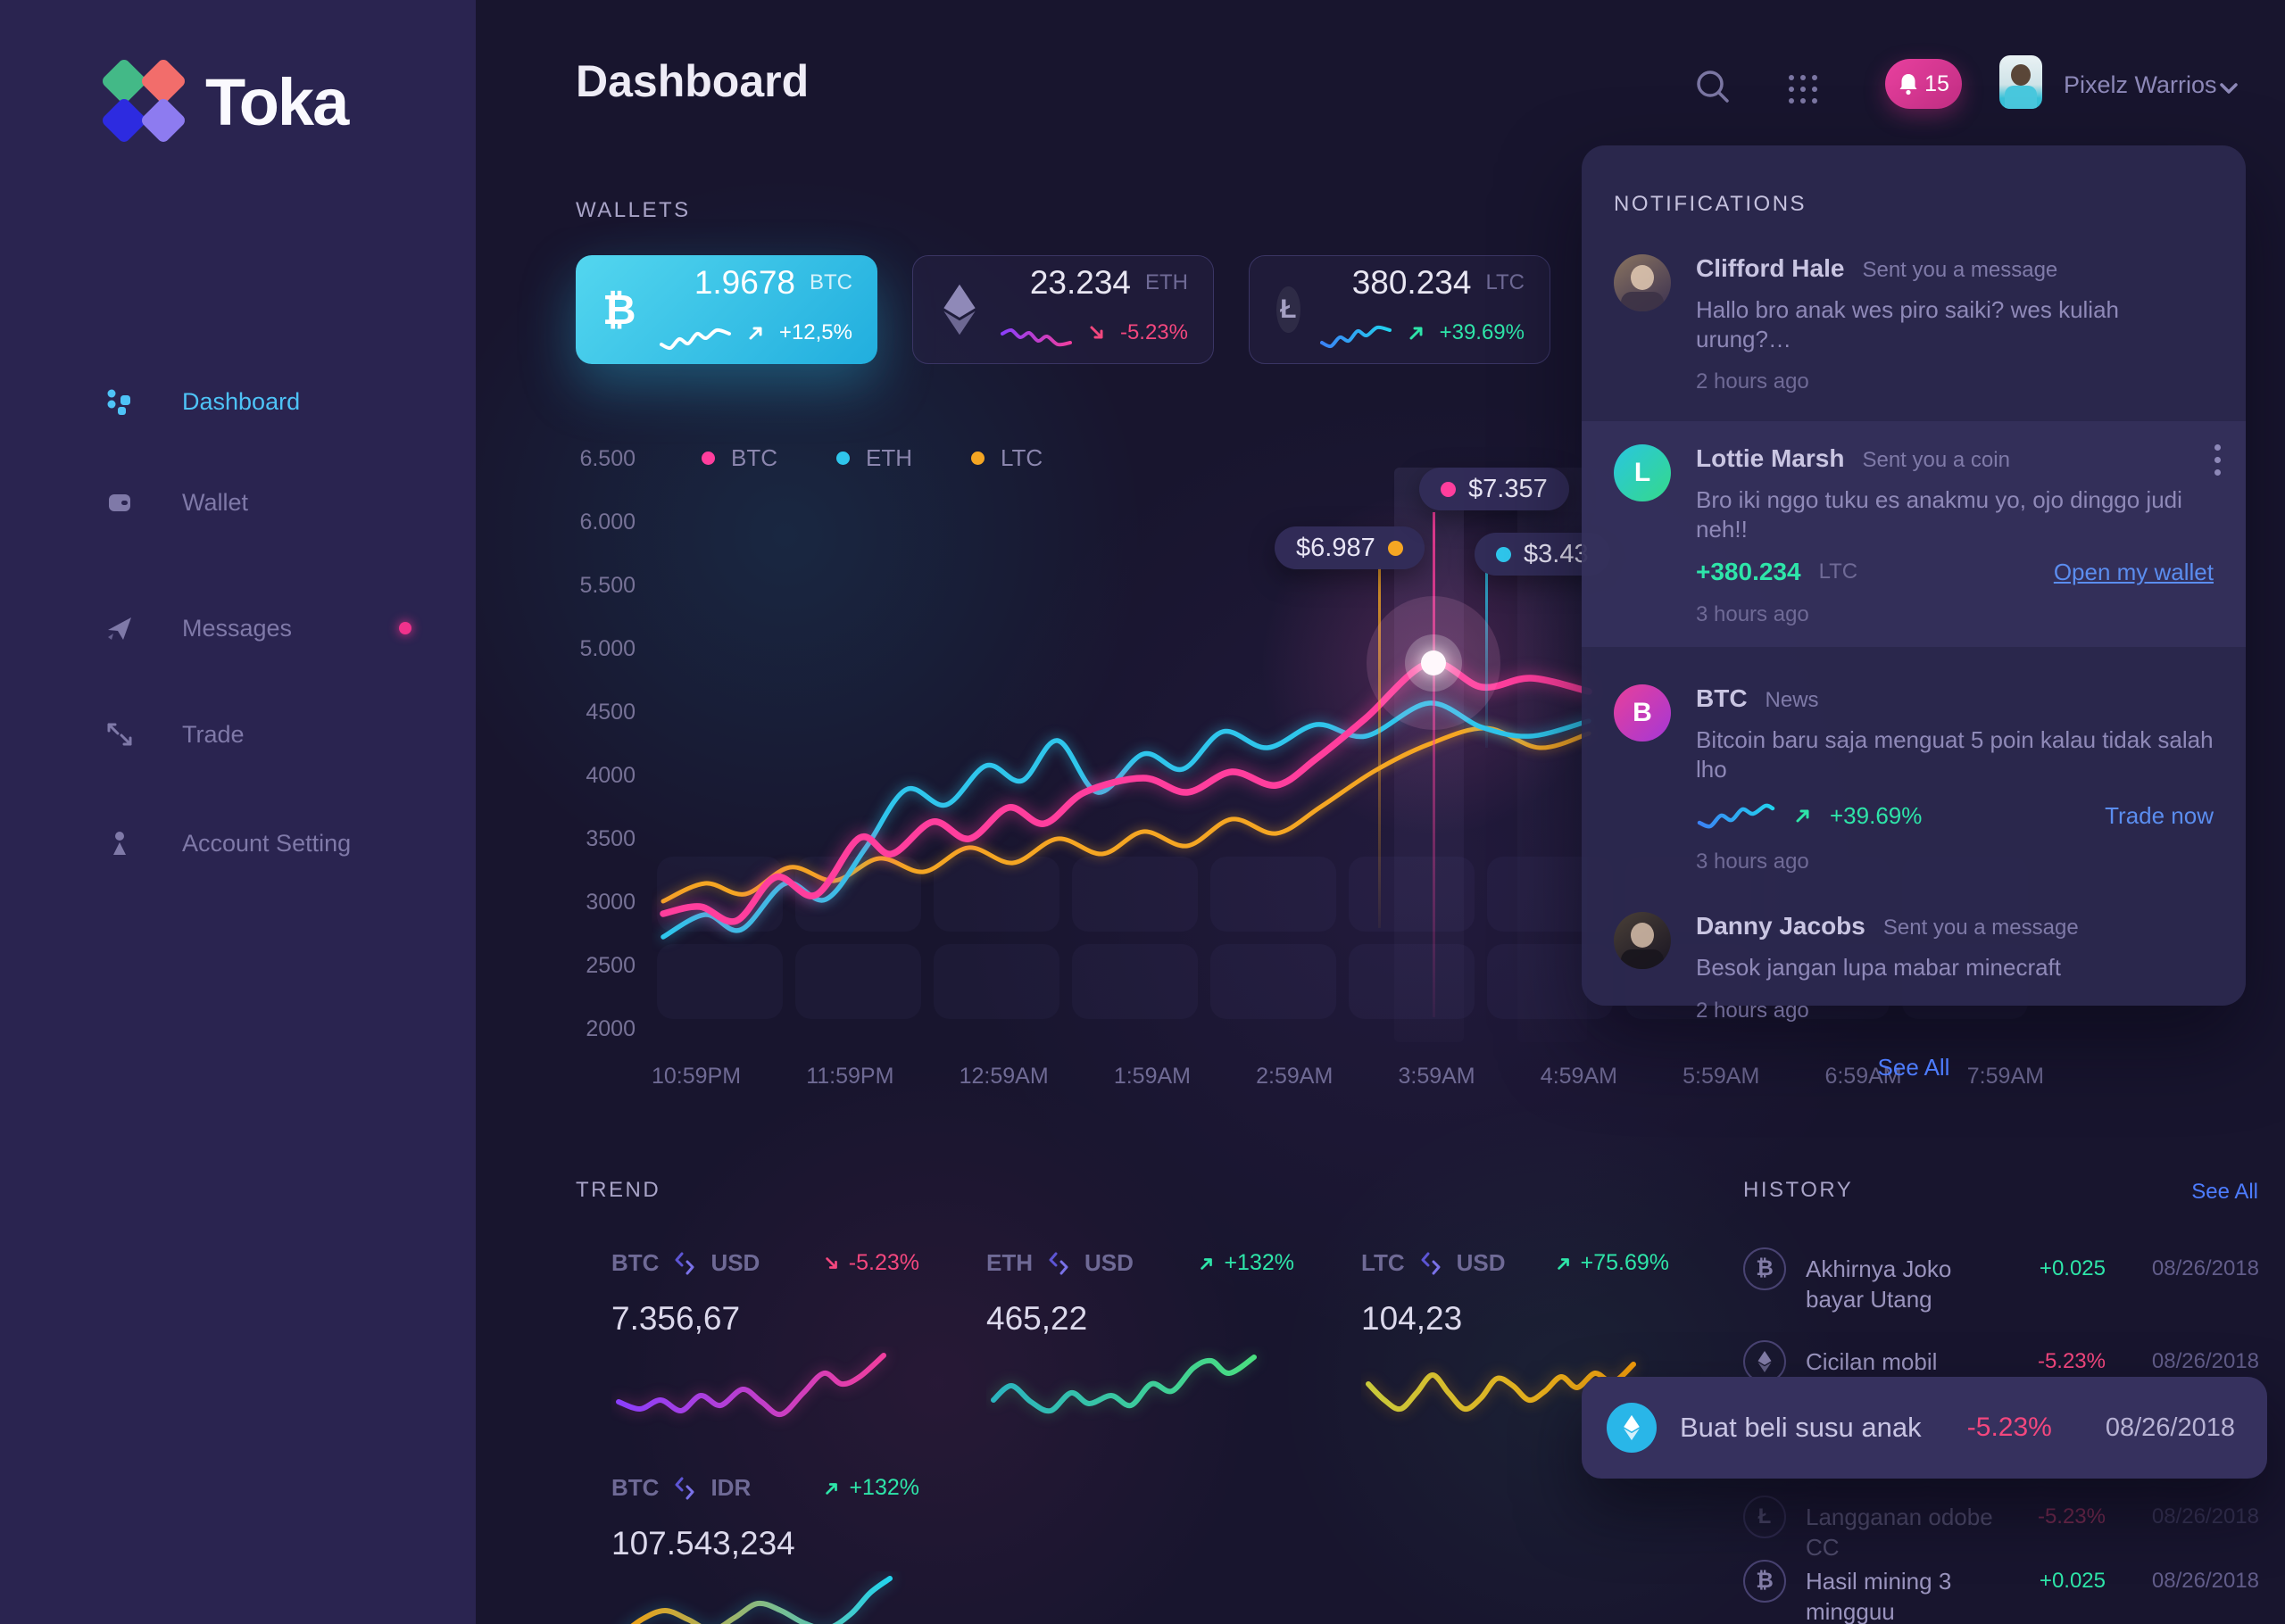 This screenshot has width=2285, height=1624. I want to click on legend-item-ltc: LTC, so click(1007, 458).